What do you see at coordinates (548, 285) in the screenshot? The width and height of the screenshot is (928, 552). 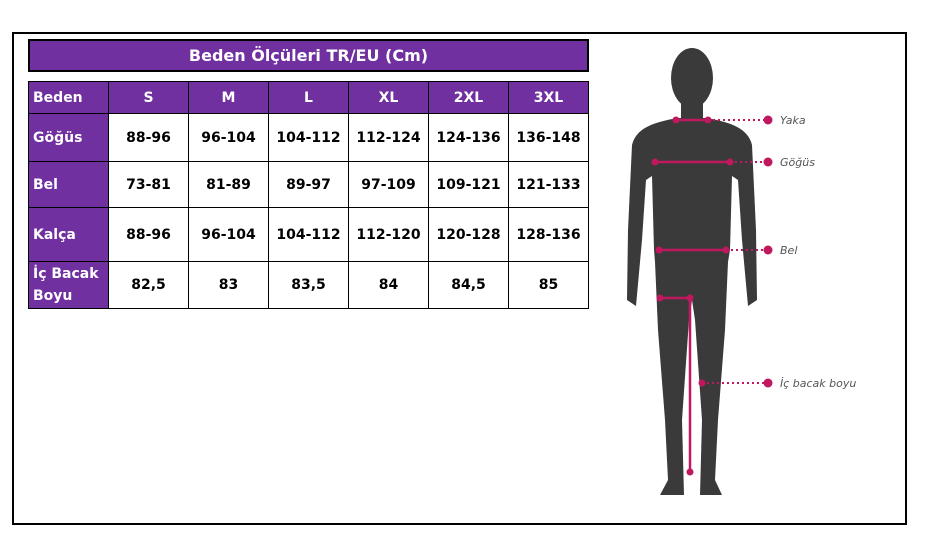 I see `cell: 85` at bounding box center [548, 285].